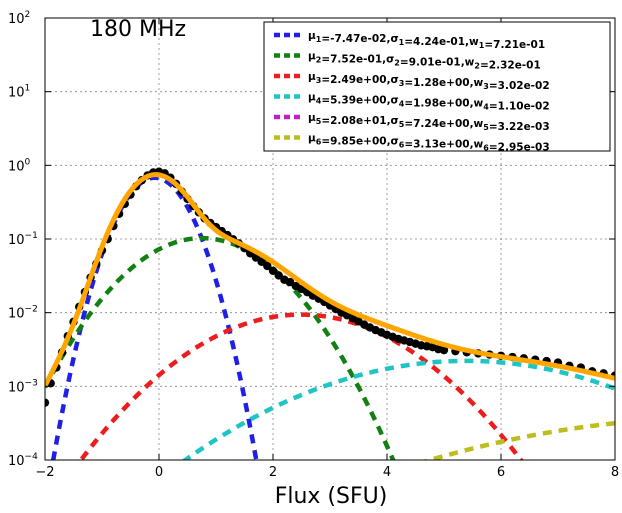 The image size is (622, 513). I want to click on y-tick-exponent: −3, so click(31, 383).